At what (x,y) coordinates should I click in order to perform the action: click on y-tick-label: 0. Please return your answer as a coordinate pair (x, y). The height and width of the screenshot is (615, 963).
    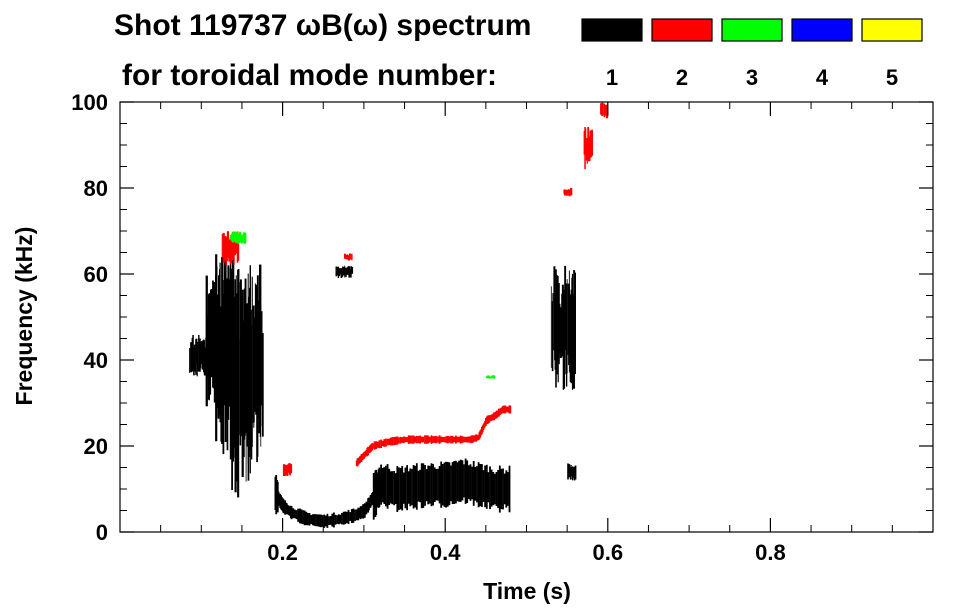
    Looking at the image, I should click on (102, 532).